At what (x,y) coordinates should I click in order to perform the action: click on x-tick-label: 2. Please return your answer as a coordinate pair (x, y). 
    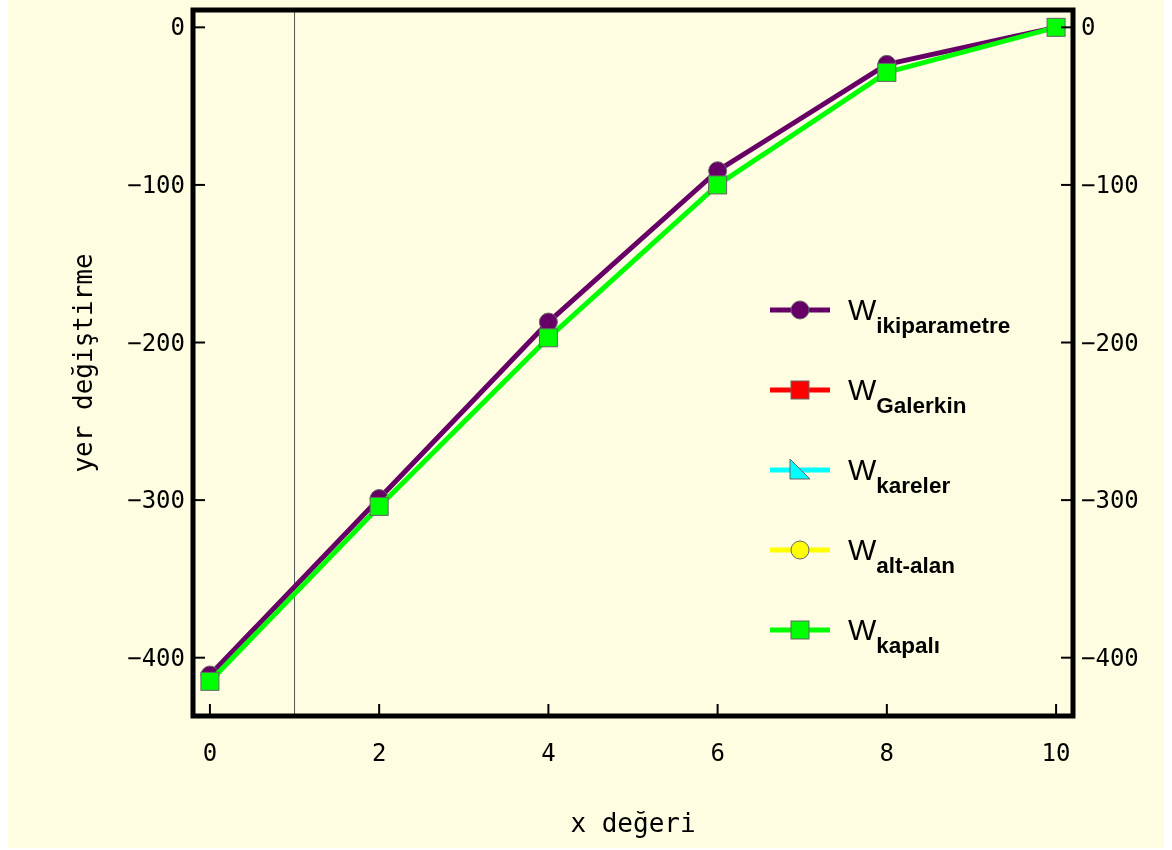
    Looking at the image, I should click on (379, 753).